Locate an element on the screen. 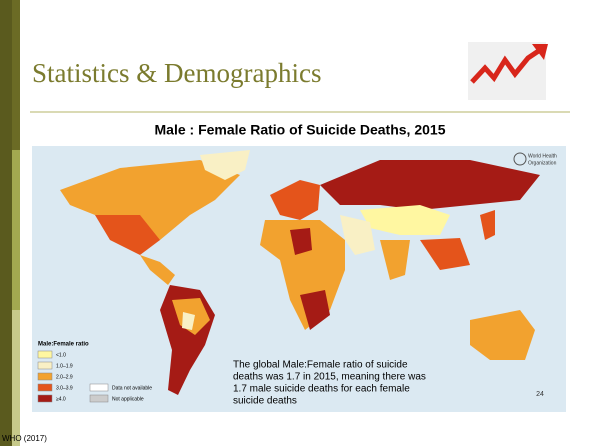 This screenshot has height=446, width=592. legend-label: Data not available is located at coordinates (132, 388).